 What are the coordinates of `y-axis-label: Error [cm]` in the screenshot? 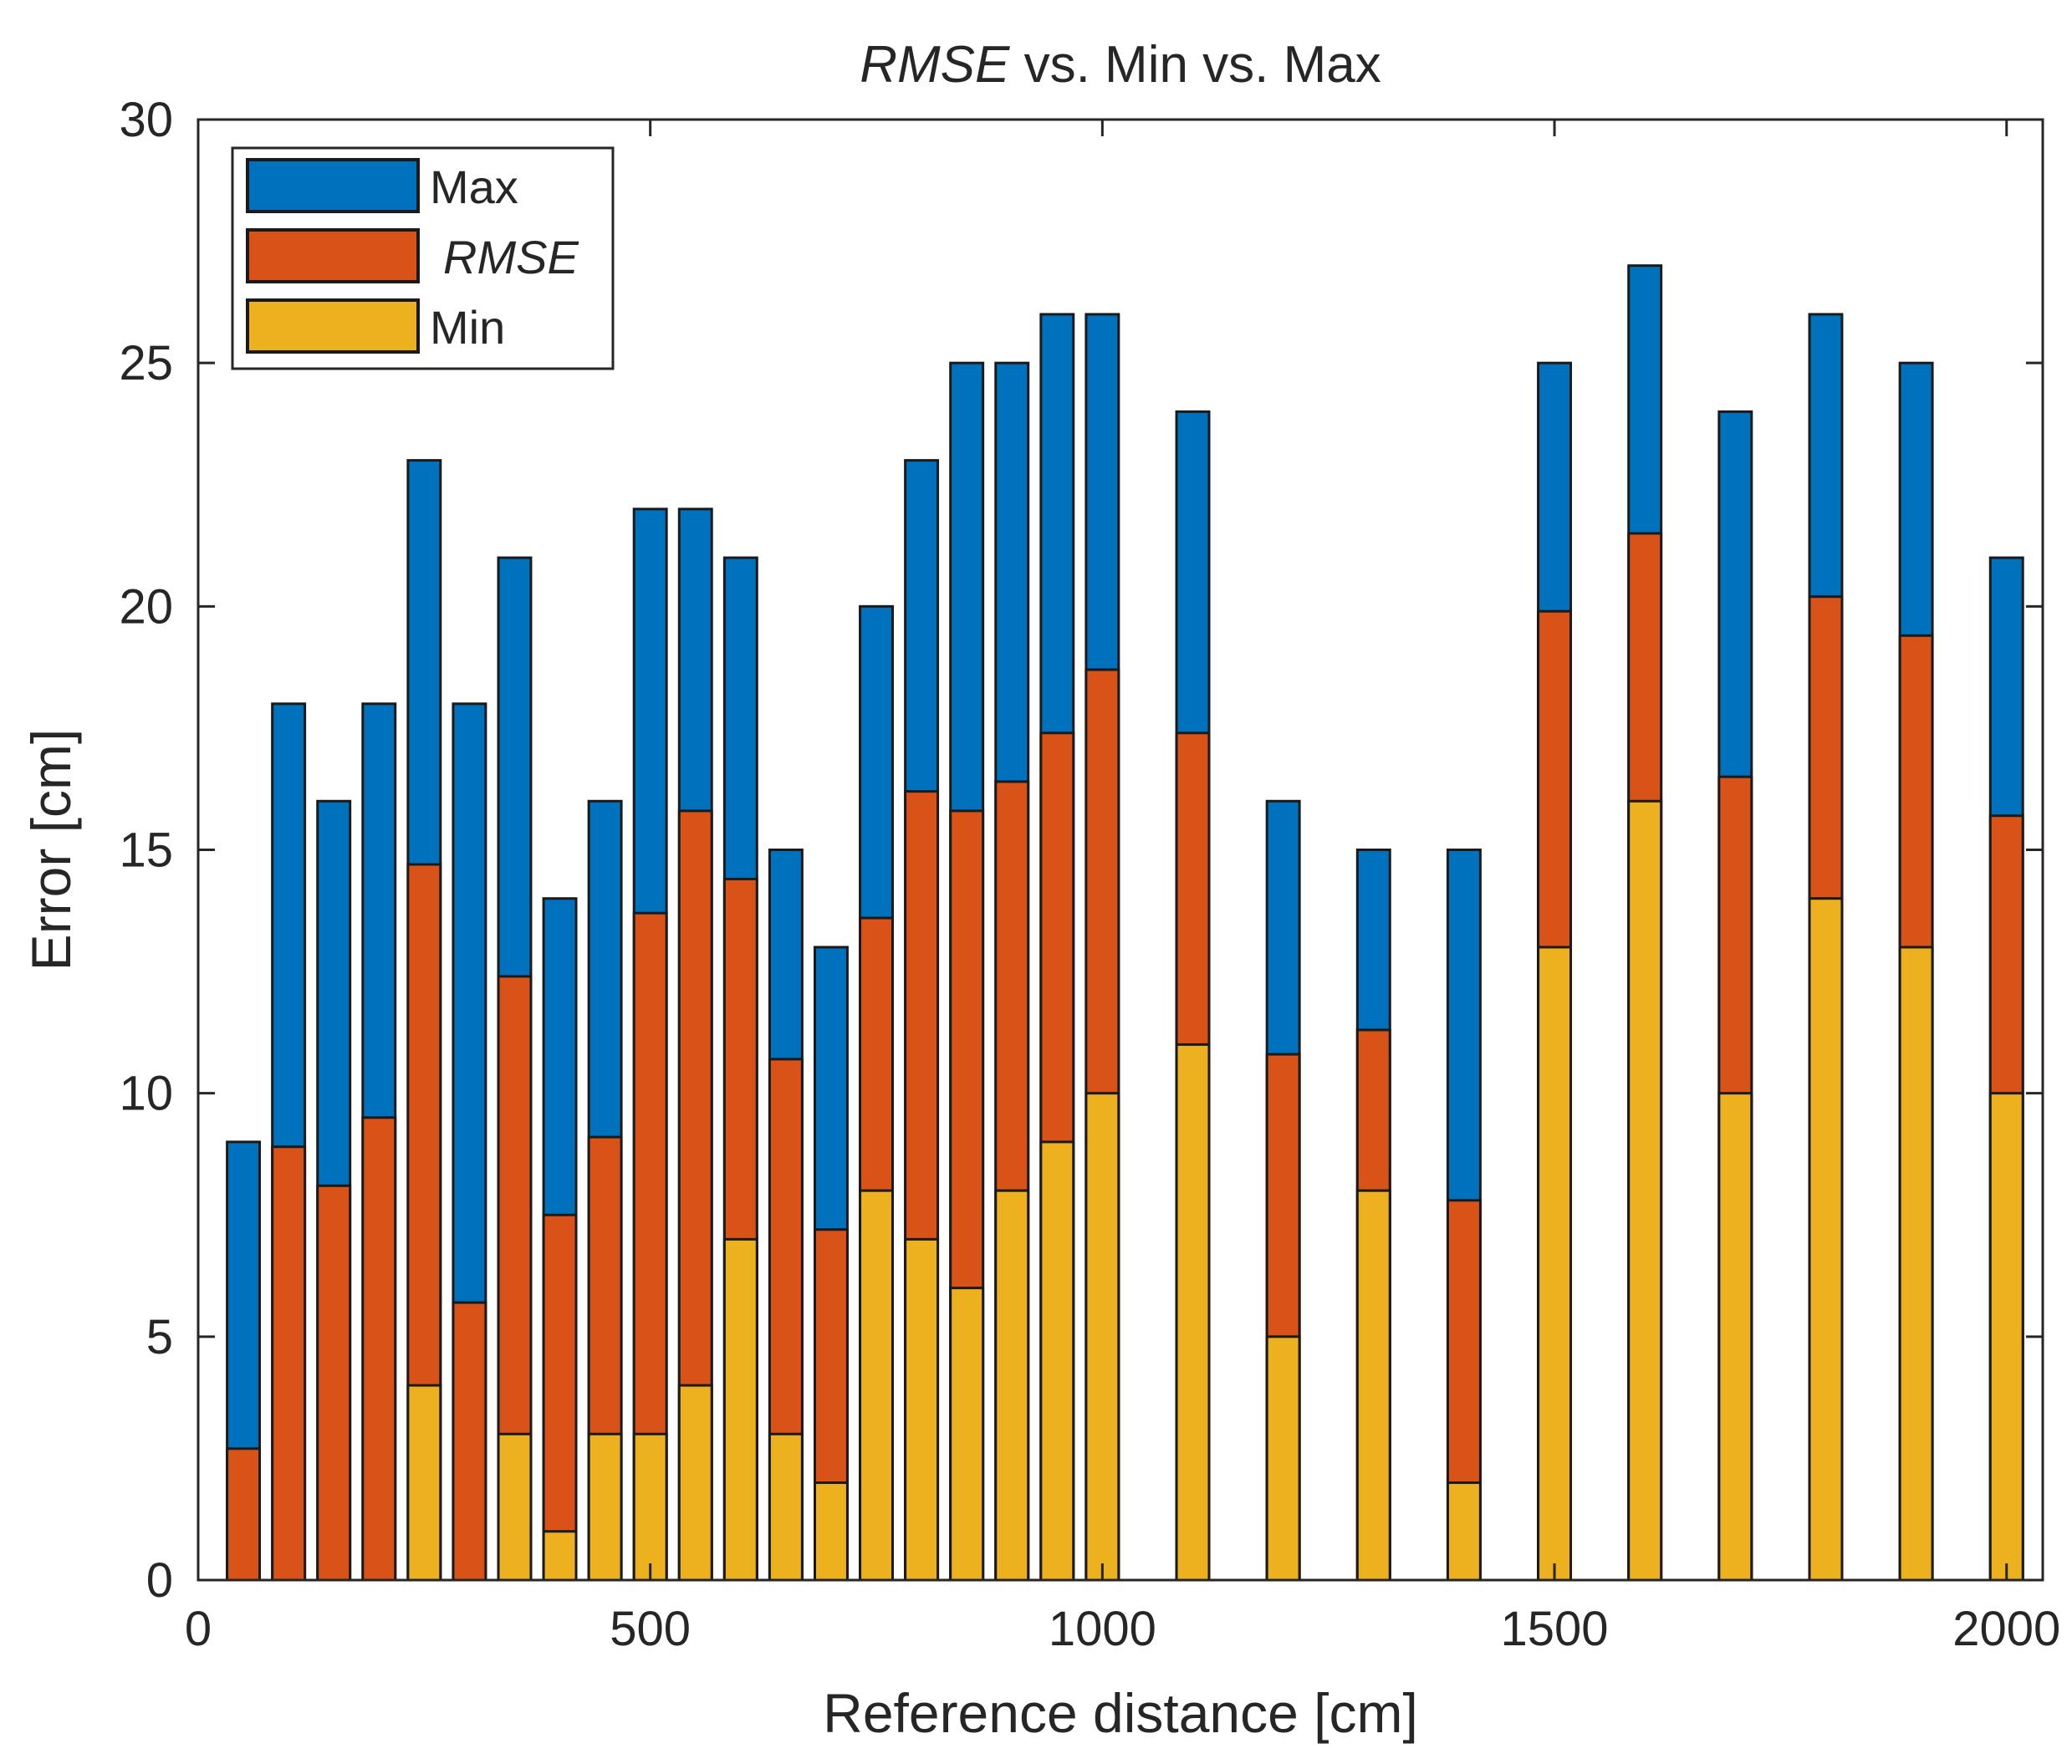 It's located at (51, 850).